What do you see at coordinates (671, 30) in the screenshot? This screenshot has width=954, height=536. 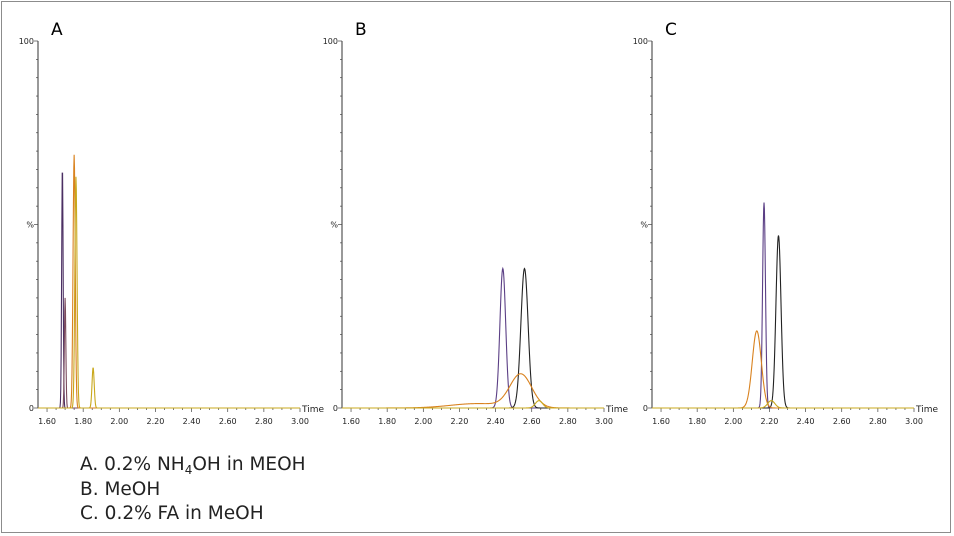 I see `panel-label: C` at bounding box center [671, 30].